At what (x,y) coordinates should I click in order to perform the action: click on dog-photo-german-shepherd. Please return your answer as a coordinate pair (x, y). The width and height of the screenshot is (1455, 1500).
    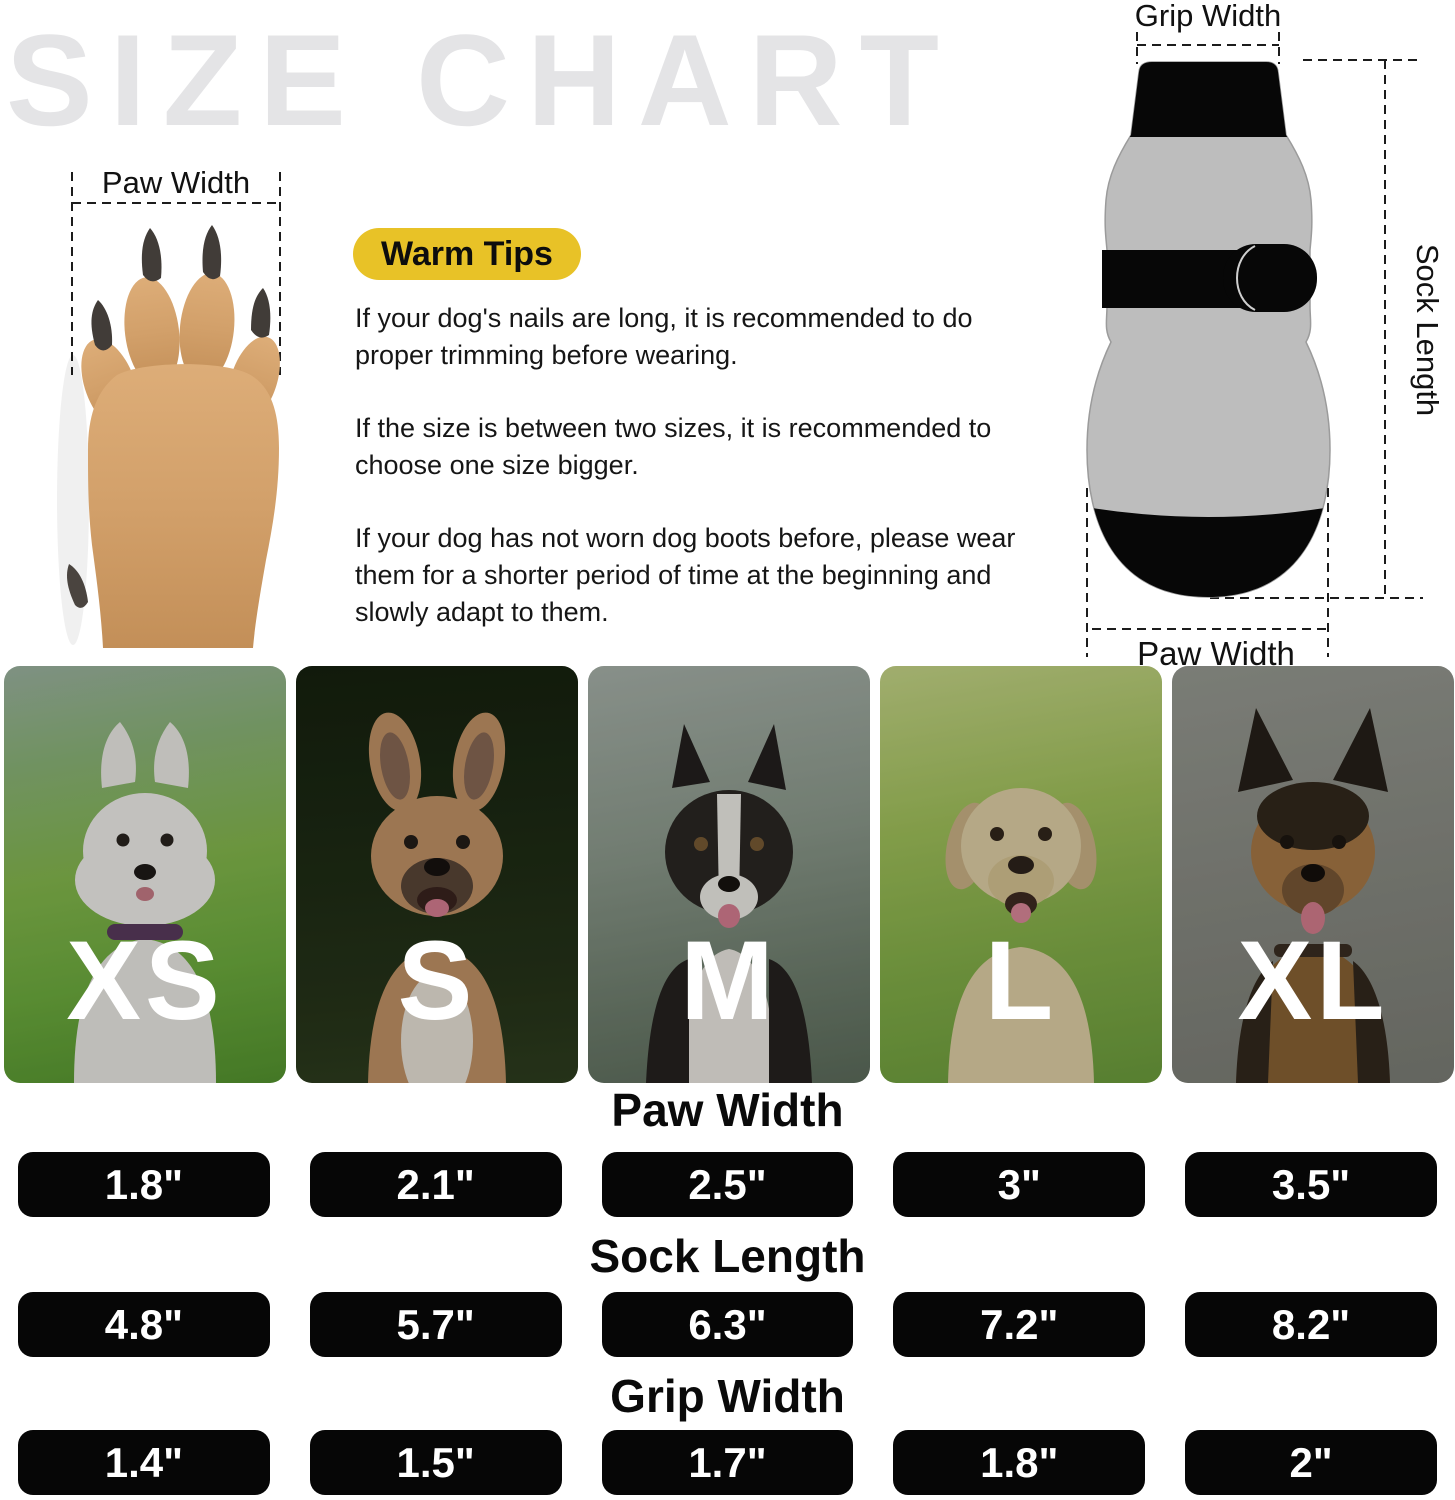
    Looking at the image, I should click on (1313, 874).